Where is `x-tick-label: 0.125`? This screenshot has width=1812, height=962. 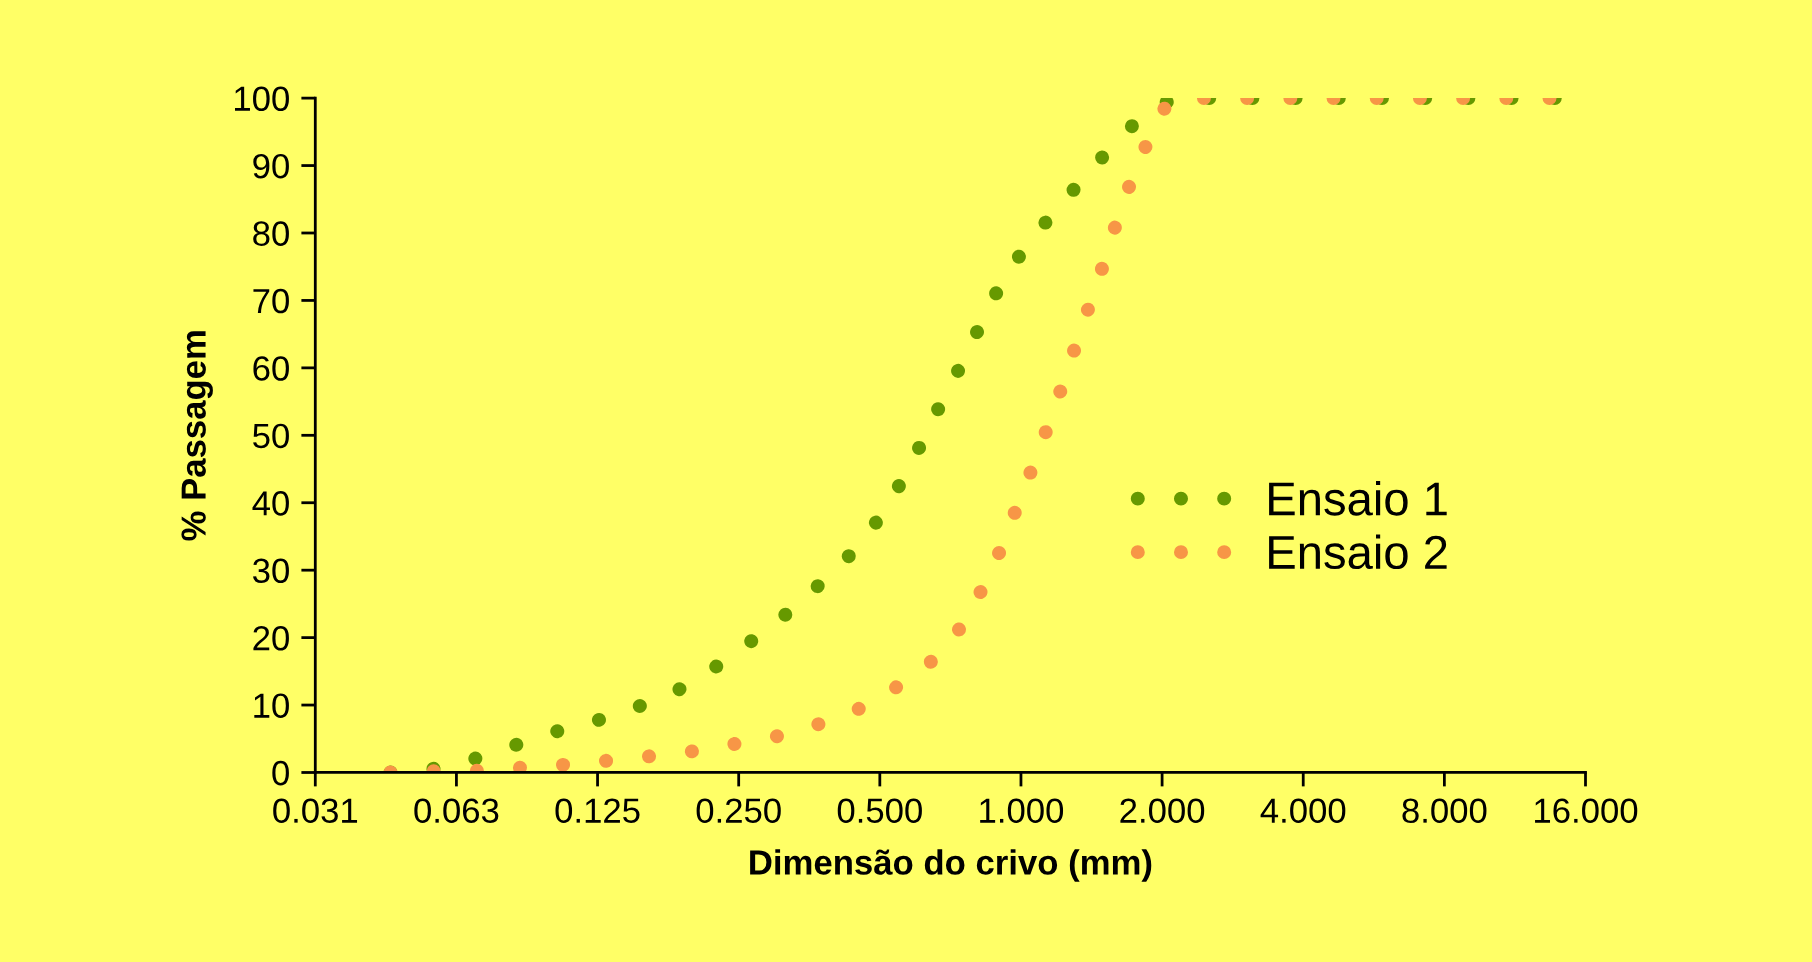 x-tick-label: 0.125 is located at coordinates (597, 810).